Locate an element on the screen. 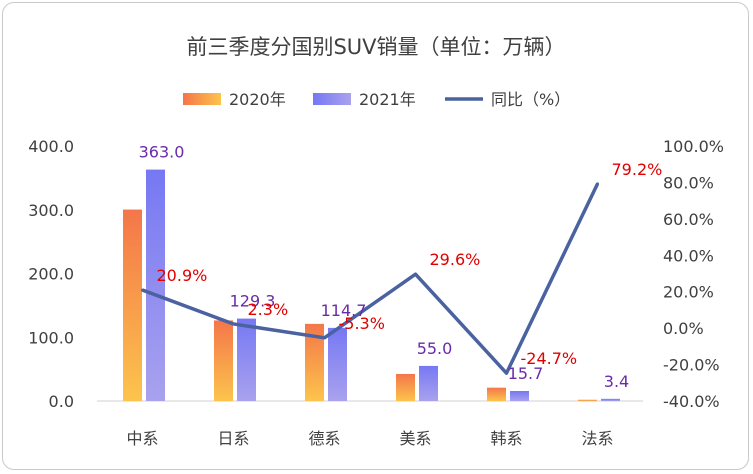  legend-swatch-2021 is located at coordinates (332, 99).